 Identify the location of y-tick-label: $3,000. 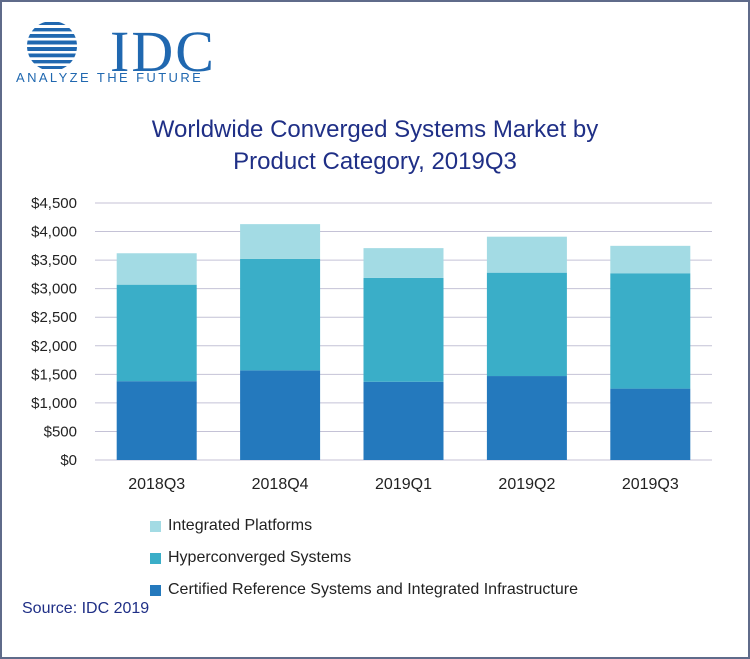
(54, 289).